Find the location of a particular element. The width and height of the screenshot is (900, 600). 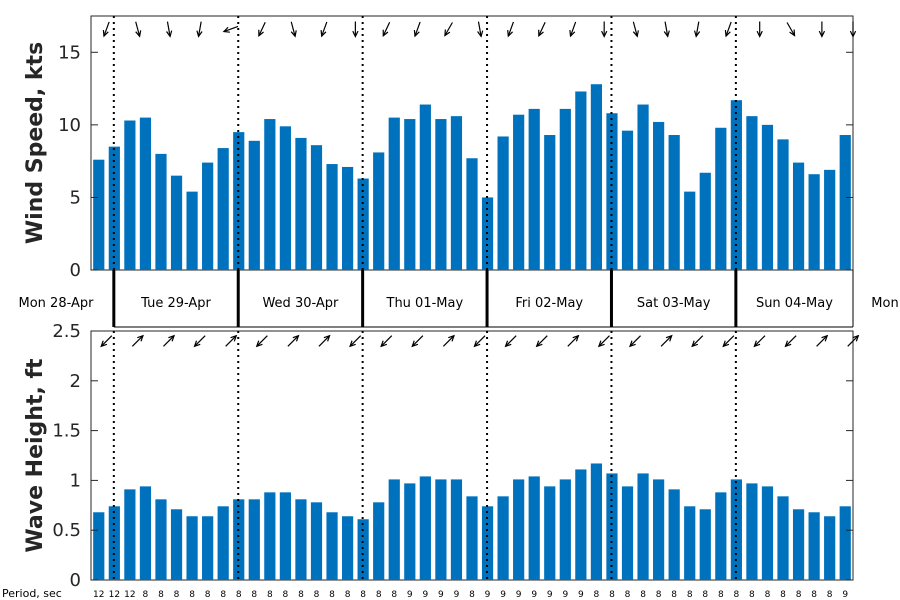

y-tick-label: 1.5 is located at coordinates (66, 431).